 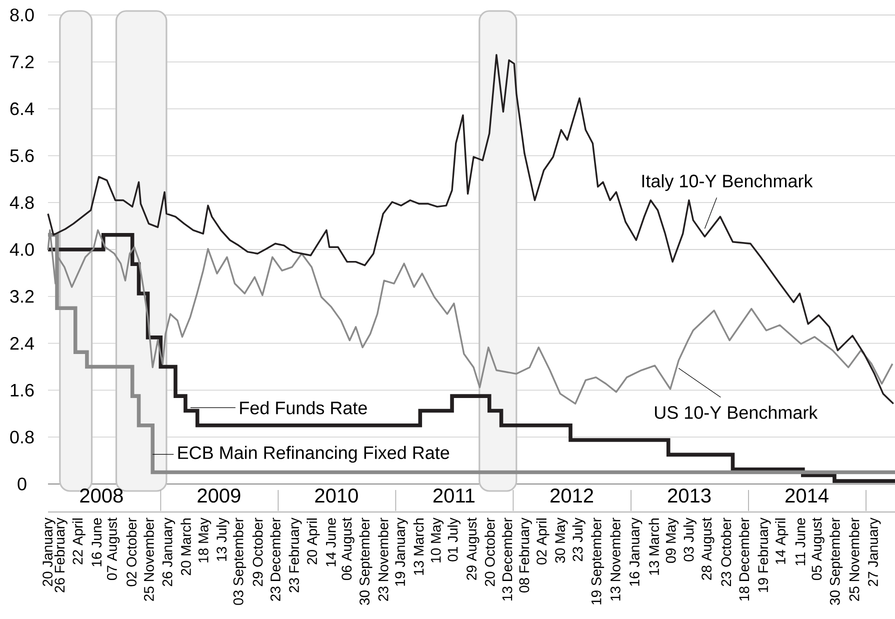 I want to click on x2-tick-label: 2009, so click(x=219, y=495).